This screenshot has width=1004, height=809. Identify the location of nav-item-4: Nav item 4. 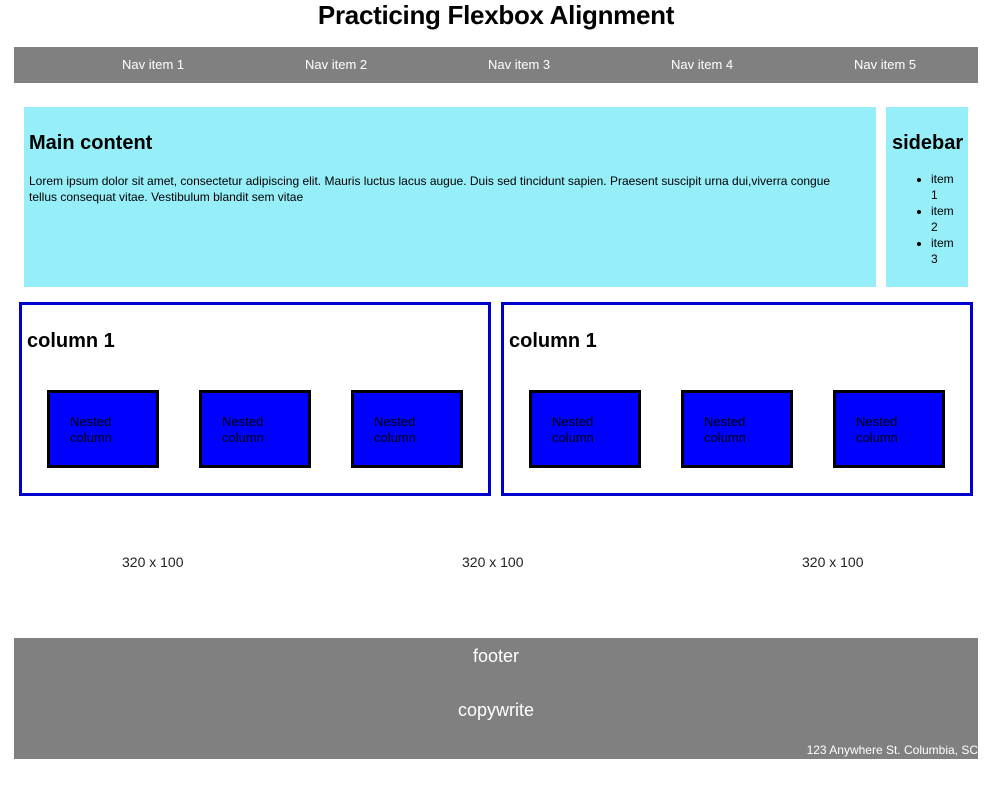
(702, 64).